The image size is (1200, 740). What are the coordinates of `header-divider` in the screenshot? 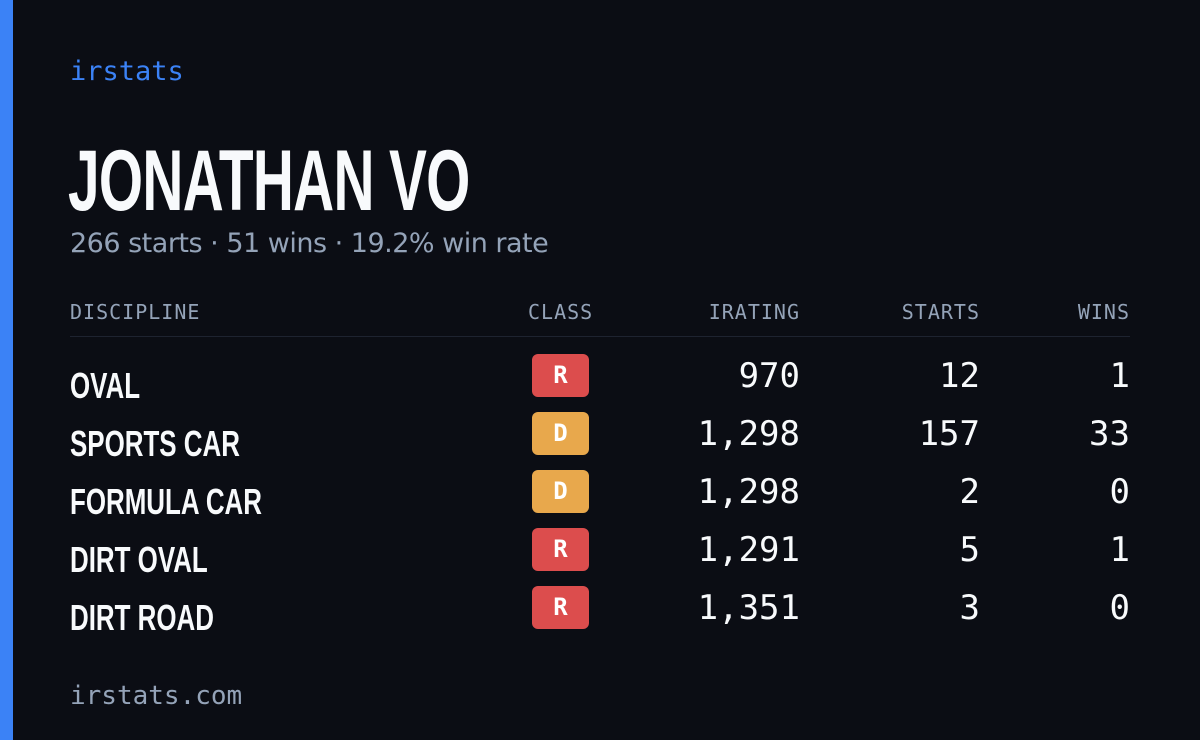 It's located at (600, 336).